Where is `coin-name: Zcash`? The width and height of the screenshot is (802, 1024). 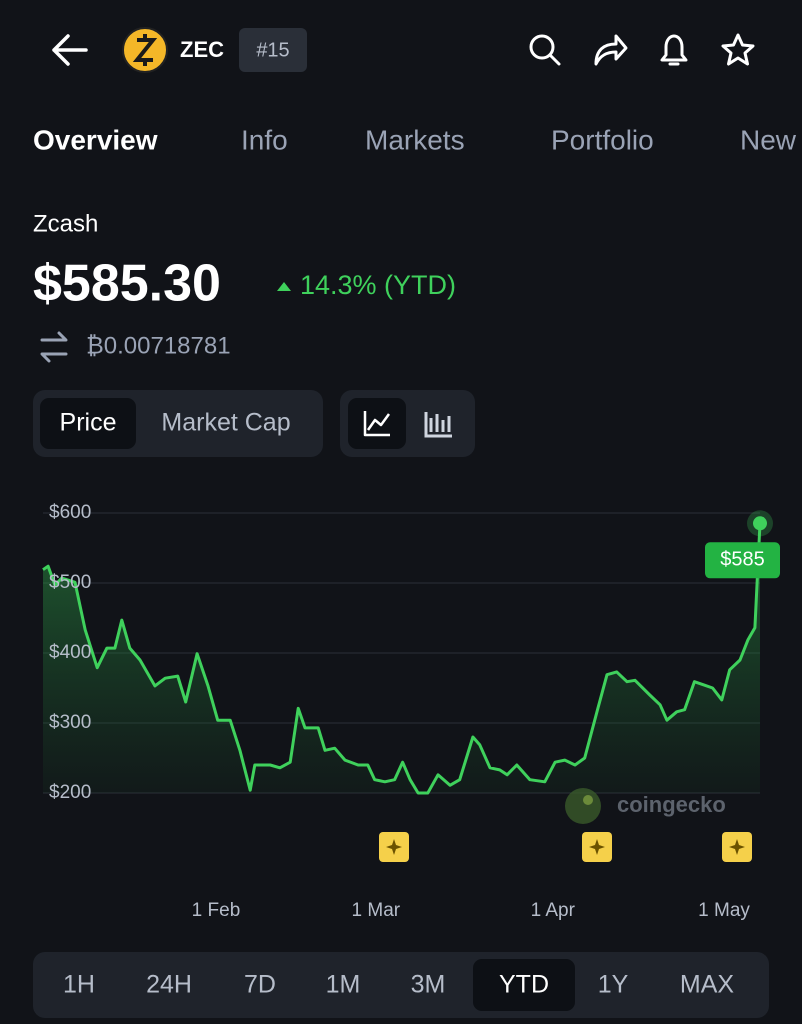
coin-name: Zcash is located at coordinates (65, 223).